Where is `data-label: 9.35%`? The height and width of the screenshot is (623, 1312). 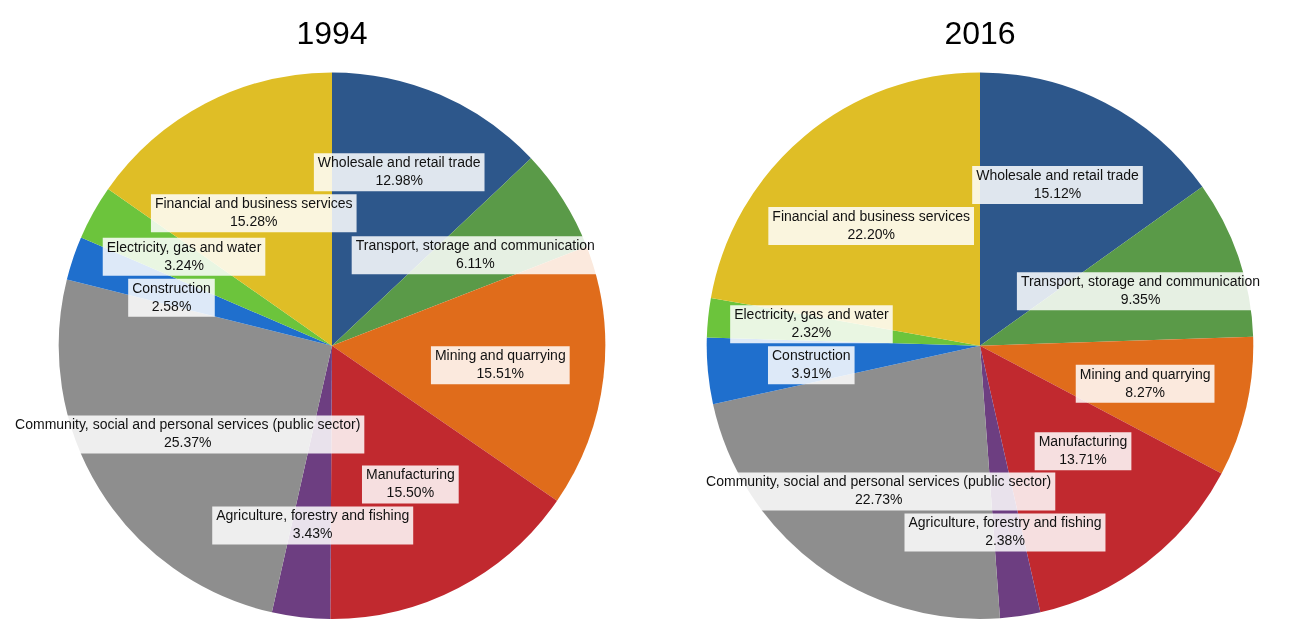
data-label: 9.35% is located at coordinates (1140, 299).